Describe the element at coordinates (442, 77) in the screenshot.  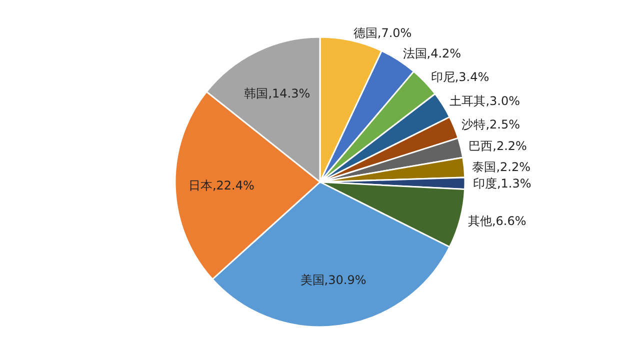
I see `slice-label: 印尼` at that location.